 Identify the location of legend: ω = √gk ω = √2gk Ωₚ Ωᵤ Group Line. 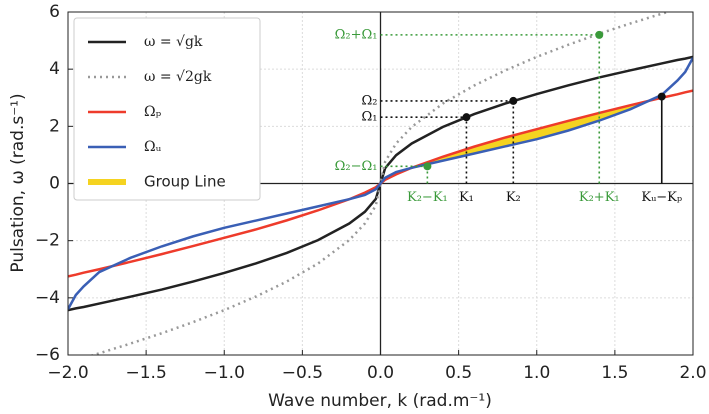
(167, 109).